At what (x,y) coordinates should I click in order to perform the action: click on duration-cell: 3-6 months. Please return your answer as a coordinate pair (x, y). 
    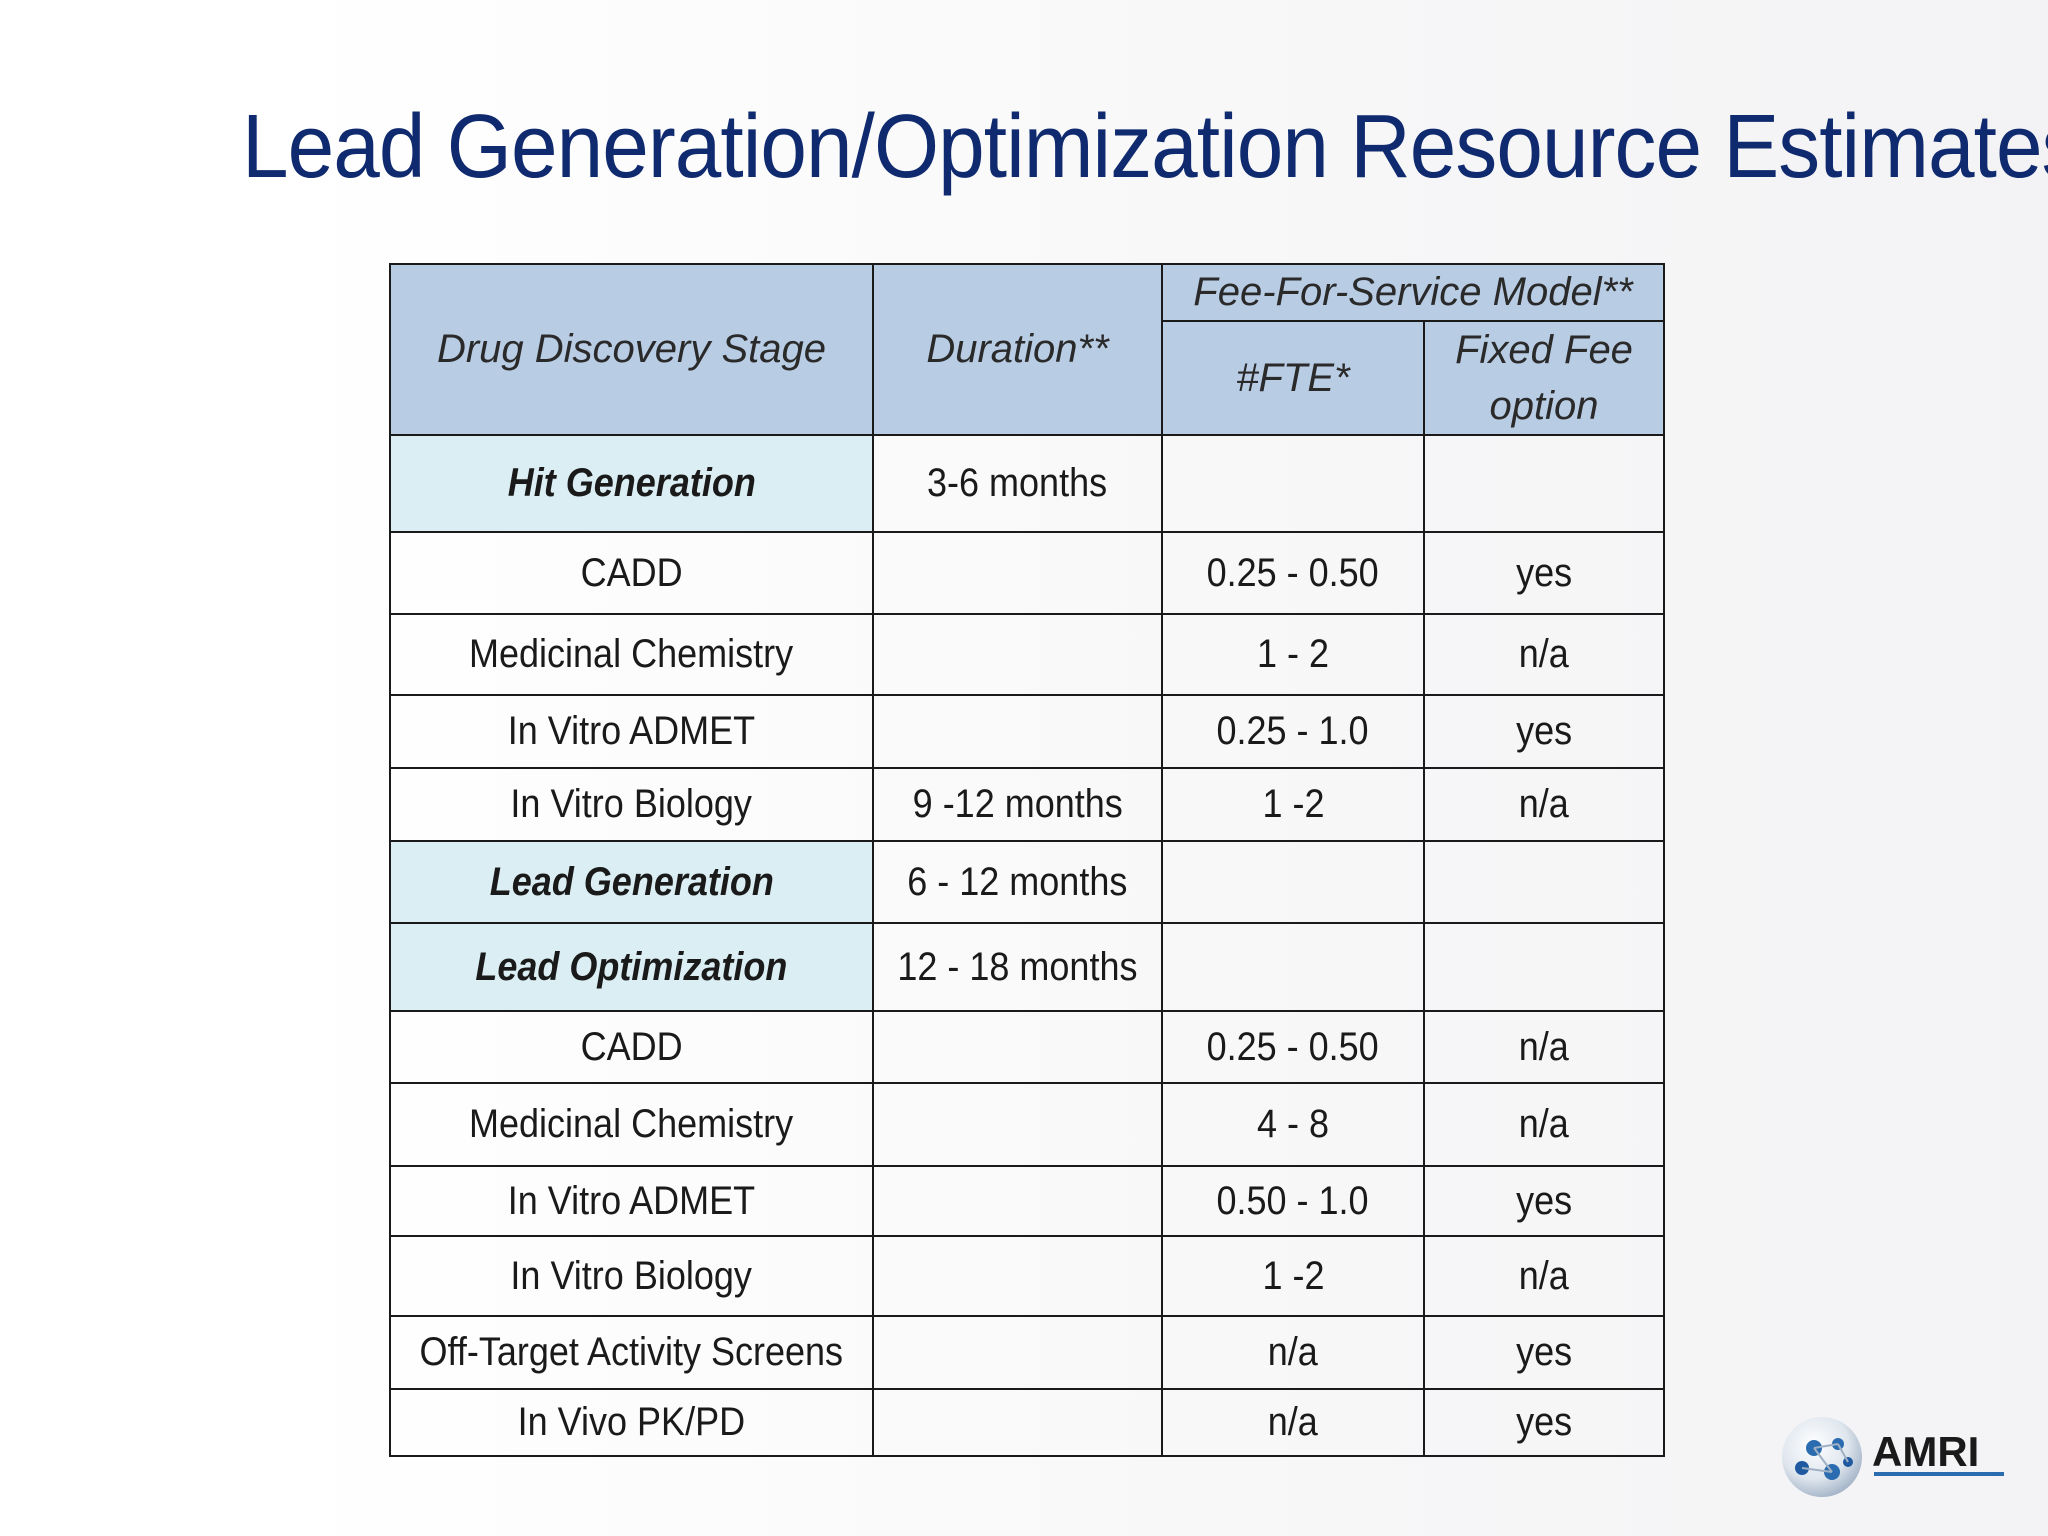
    Looking at the image, I should click on (1017, 483).